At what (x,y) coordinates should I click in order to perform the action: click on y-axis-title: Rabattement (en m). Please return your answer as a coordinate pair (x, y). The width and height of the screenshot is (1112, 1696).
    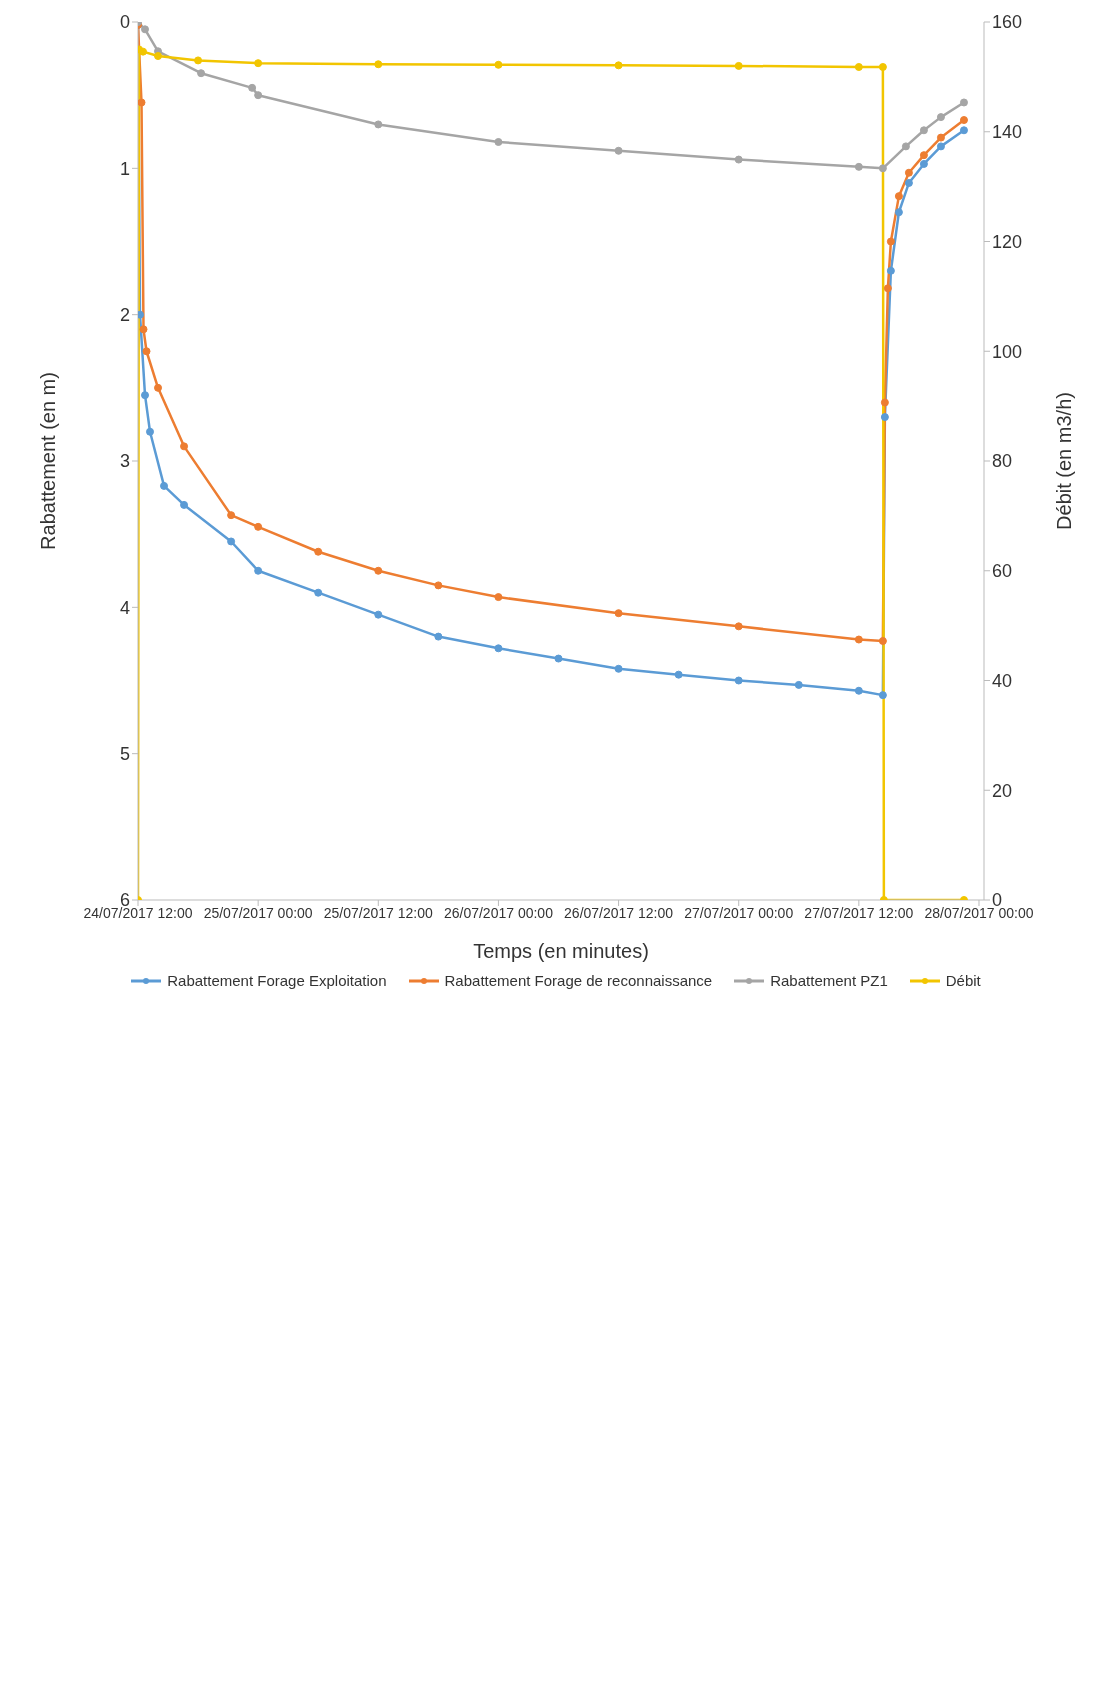
    Looking at the image, I should click on (48, 461).